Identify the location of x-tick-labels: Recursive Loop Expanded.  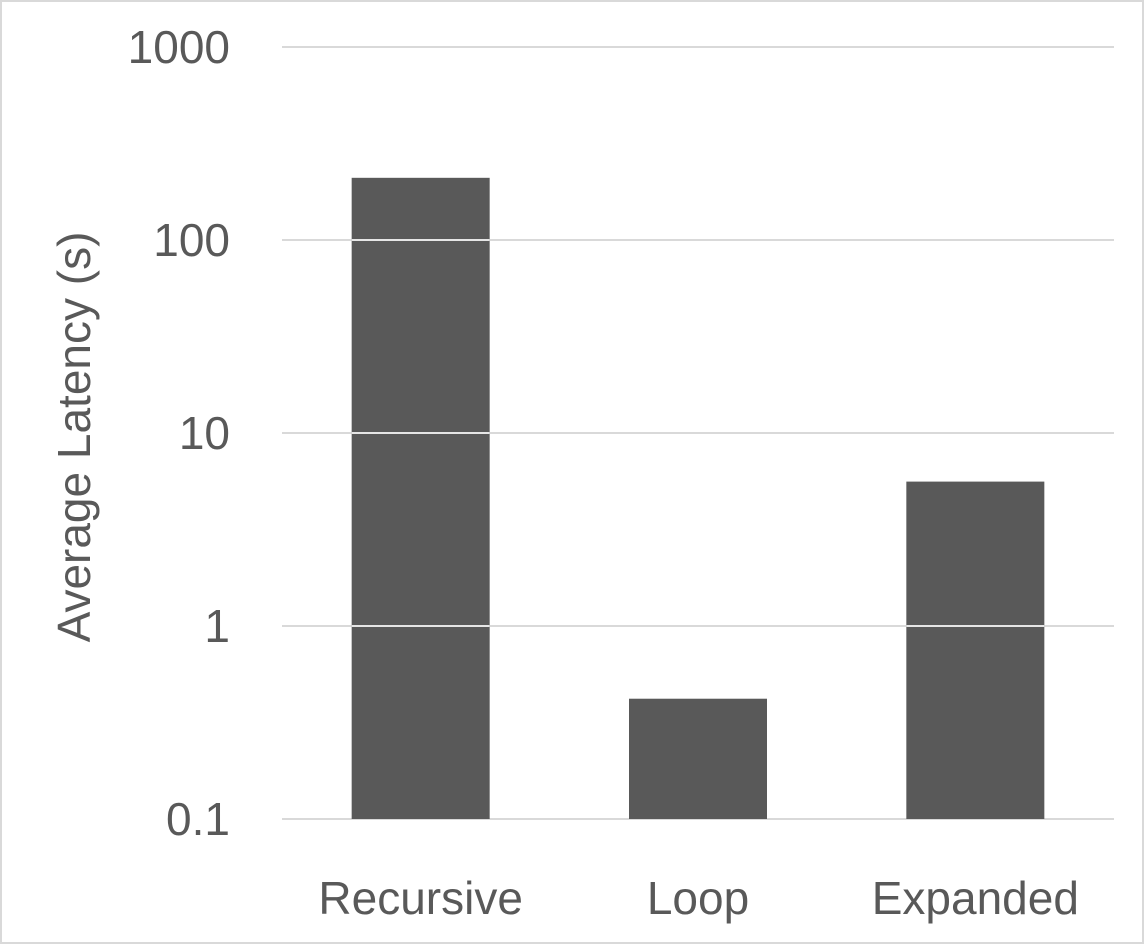
(698, 898).